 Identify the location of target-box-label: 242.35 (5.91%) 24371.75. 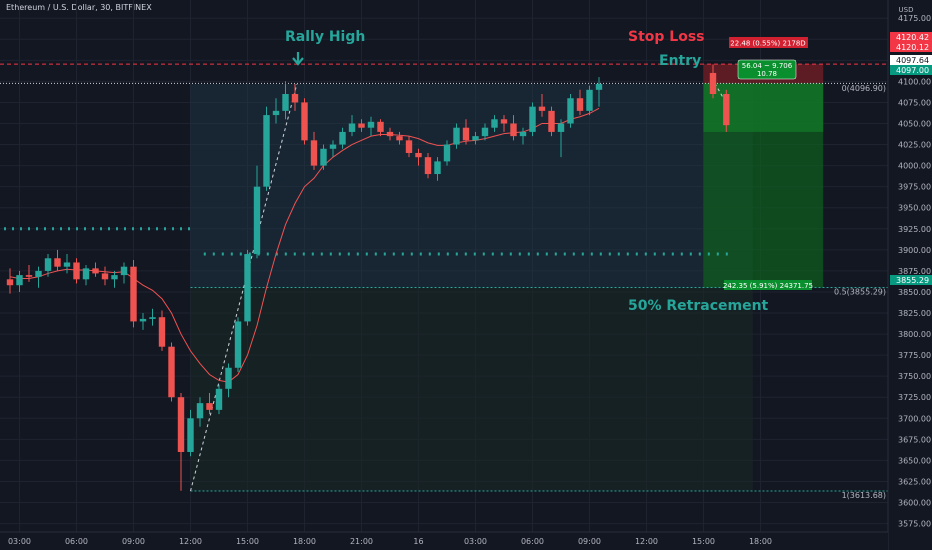
(768, 286).